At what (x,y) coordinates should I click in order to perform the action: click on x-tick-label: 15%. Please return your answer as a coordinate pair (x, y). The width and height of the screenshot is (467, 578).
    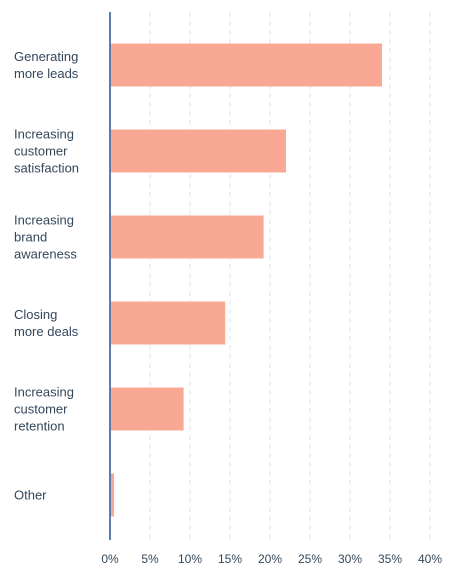
    Looking at the image, I should click on (230, 559).